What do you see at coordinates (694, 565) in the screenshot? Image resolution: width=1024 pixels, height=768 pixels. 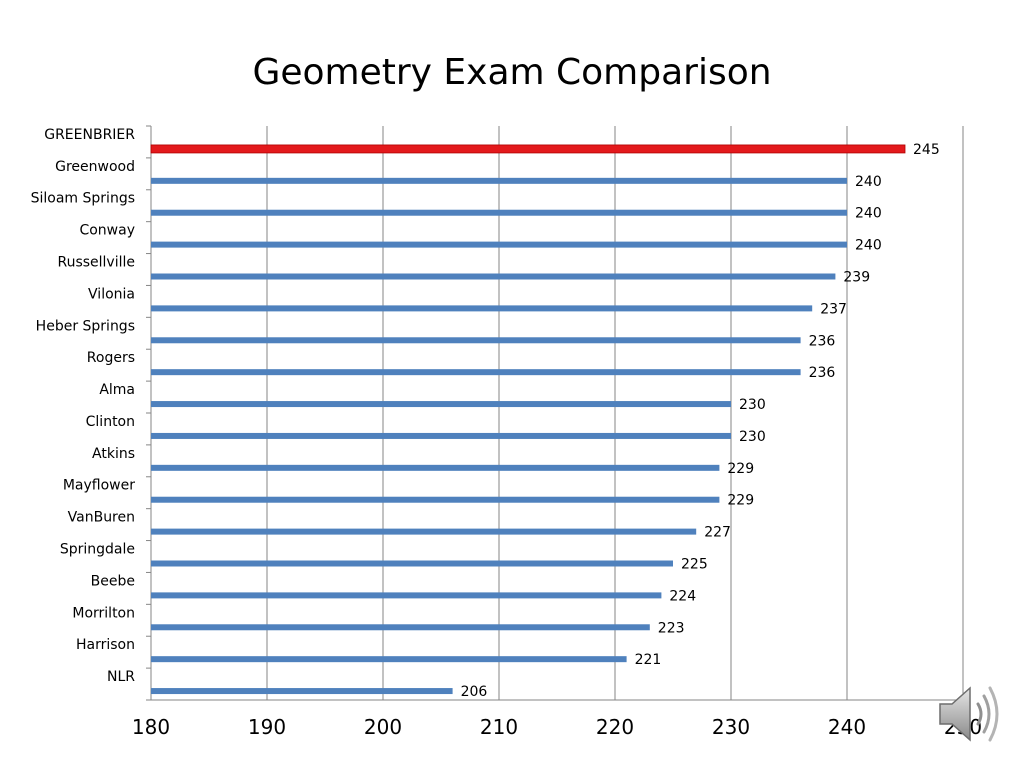 I see `data-label: 225` at bounding box center [694, 565].